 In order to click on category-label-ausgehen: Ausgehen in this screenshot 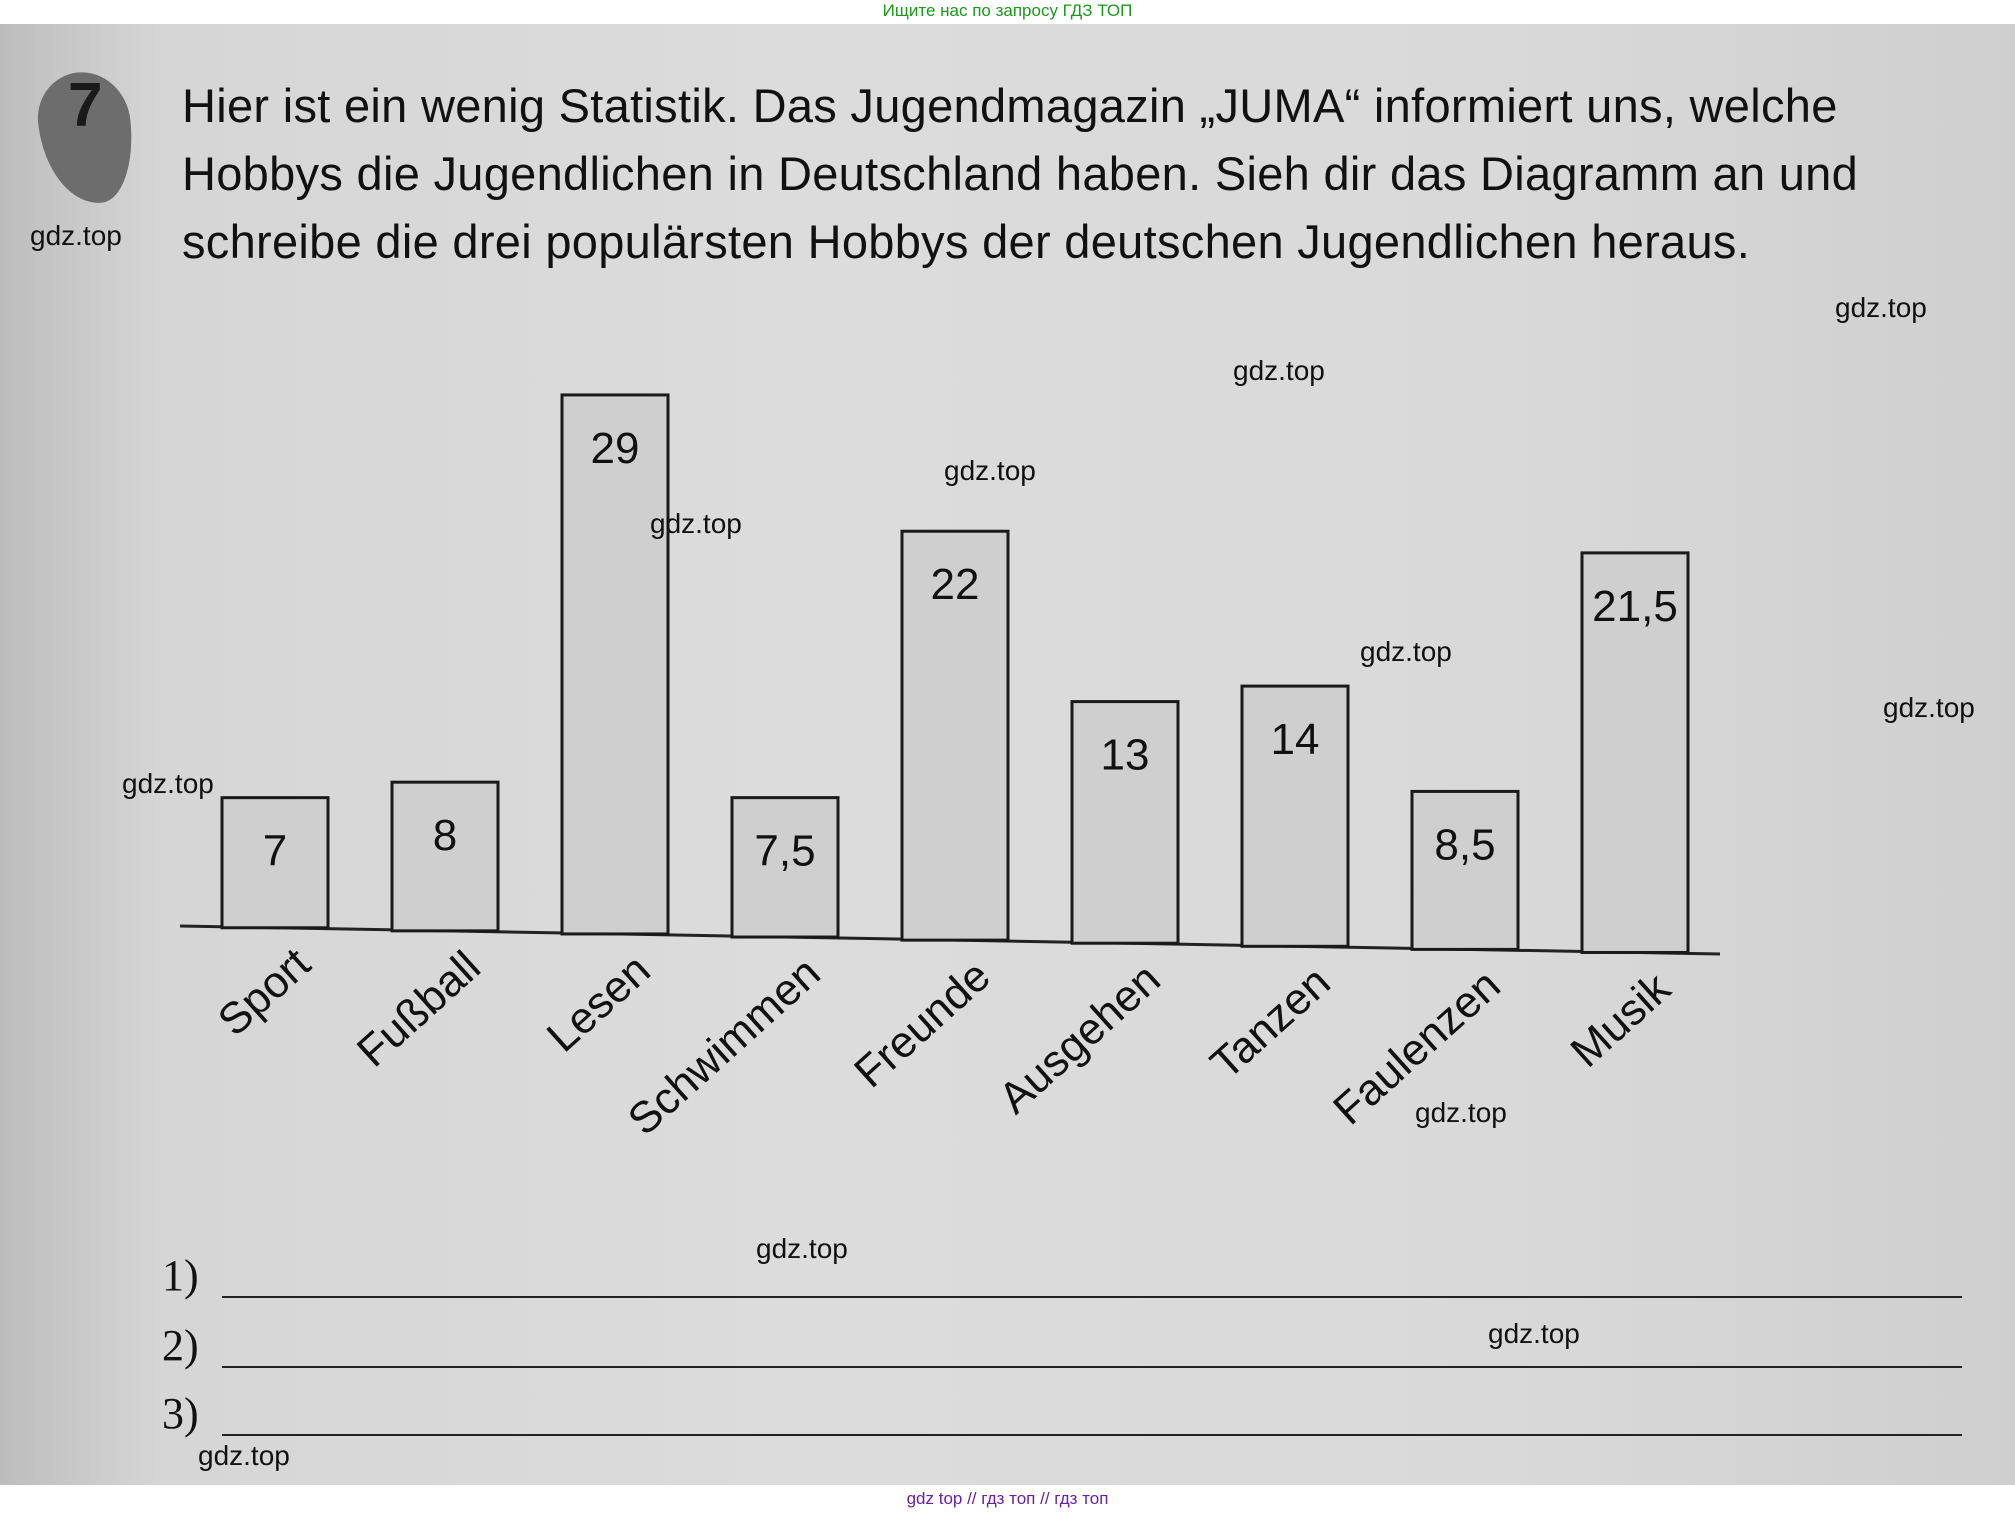, I will do `click(1080, 1038)`.